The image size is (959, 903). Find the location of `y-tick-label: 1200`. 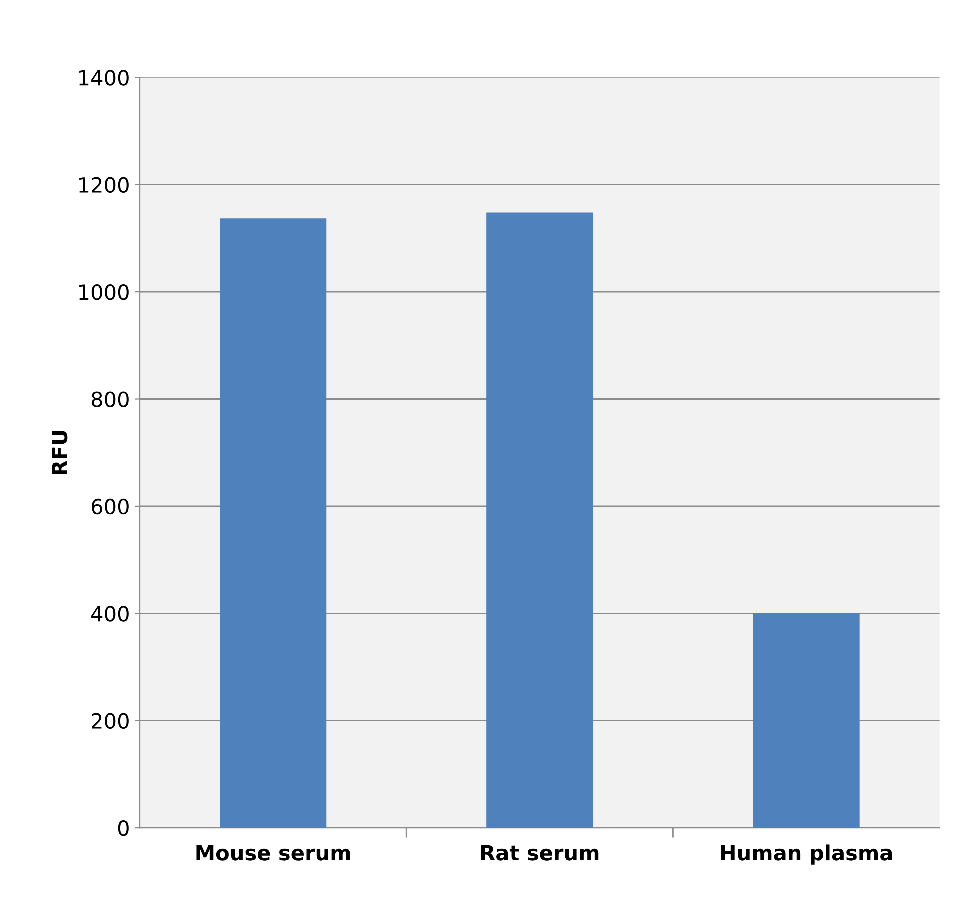

y-tick-label: 1200 is located at coordinates (104, 185).